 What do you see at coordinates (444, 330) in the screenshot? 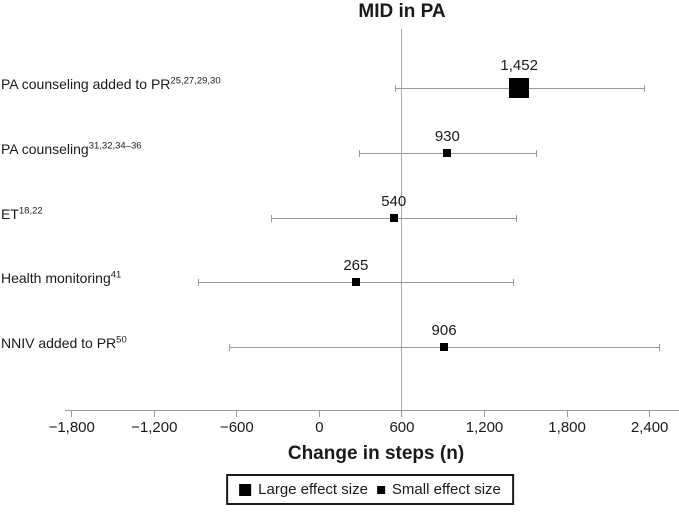
I see `value-label: 906` at bounding box center [444, 330].